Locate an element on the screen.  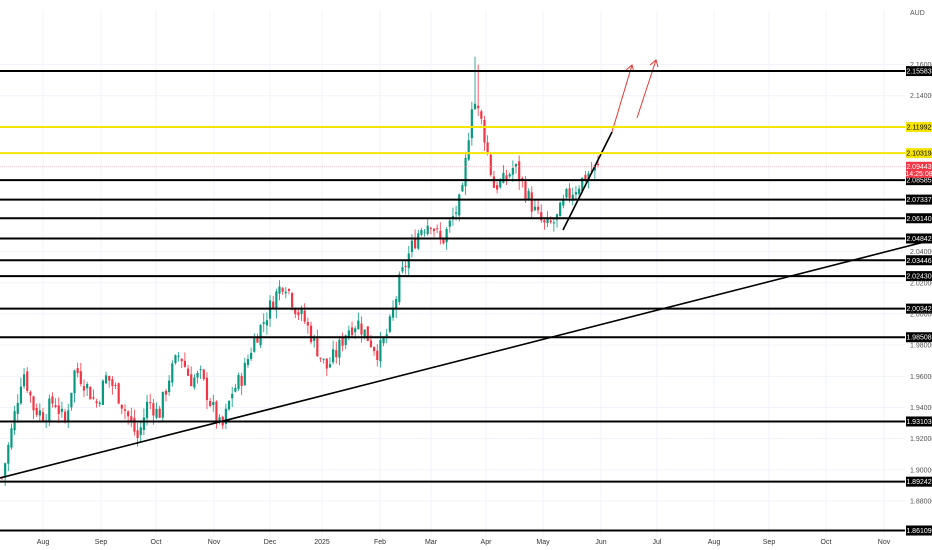
x-tick-label: Jul is located at coordinates (657, 542).